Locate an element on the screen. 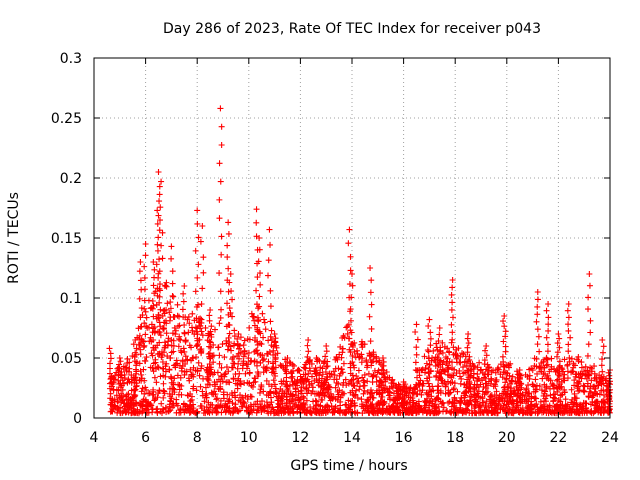 Image resolution: width=640 pixels, height=480 pixels. y-tick-label: 0.05 is located at coordinates (66, 359).